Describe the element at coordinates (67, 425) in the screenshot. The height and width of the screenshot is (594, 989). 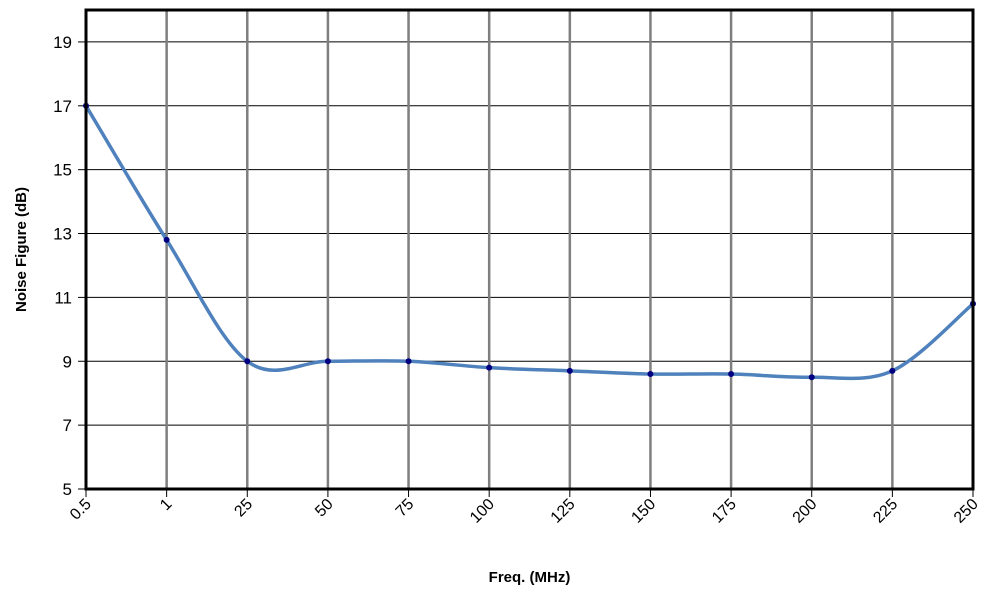
I see `y-tick-label: 7` at that location.